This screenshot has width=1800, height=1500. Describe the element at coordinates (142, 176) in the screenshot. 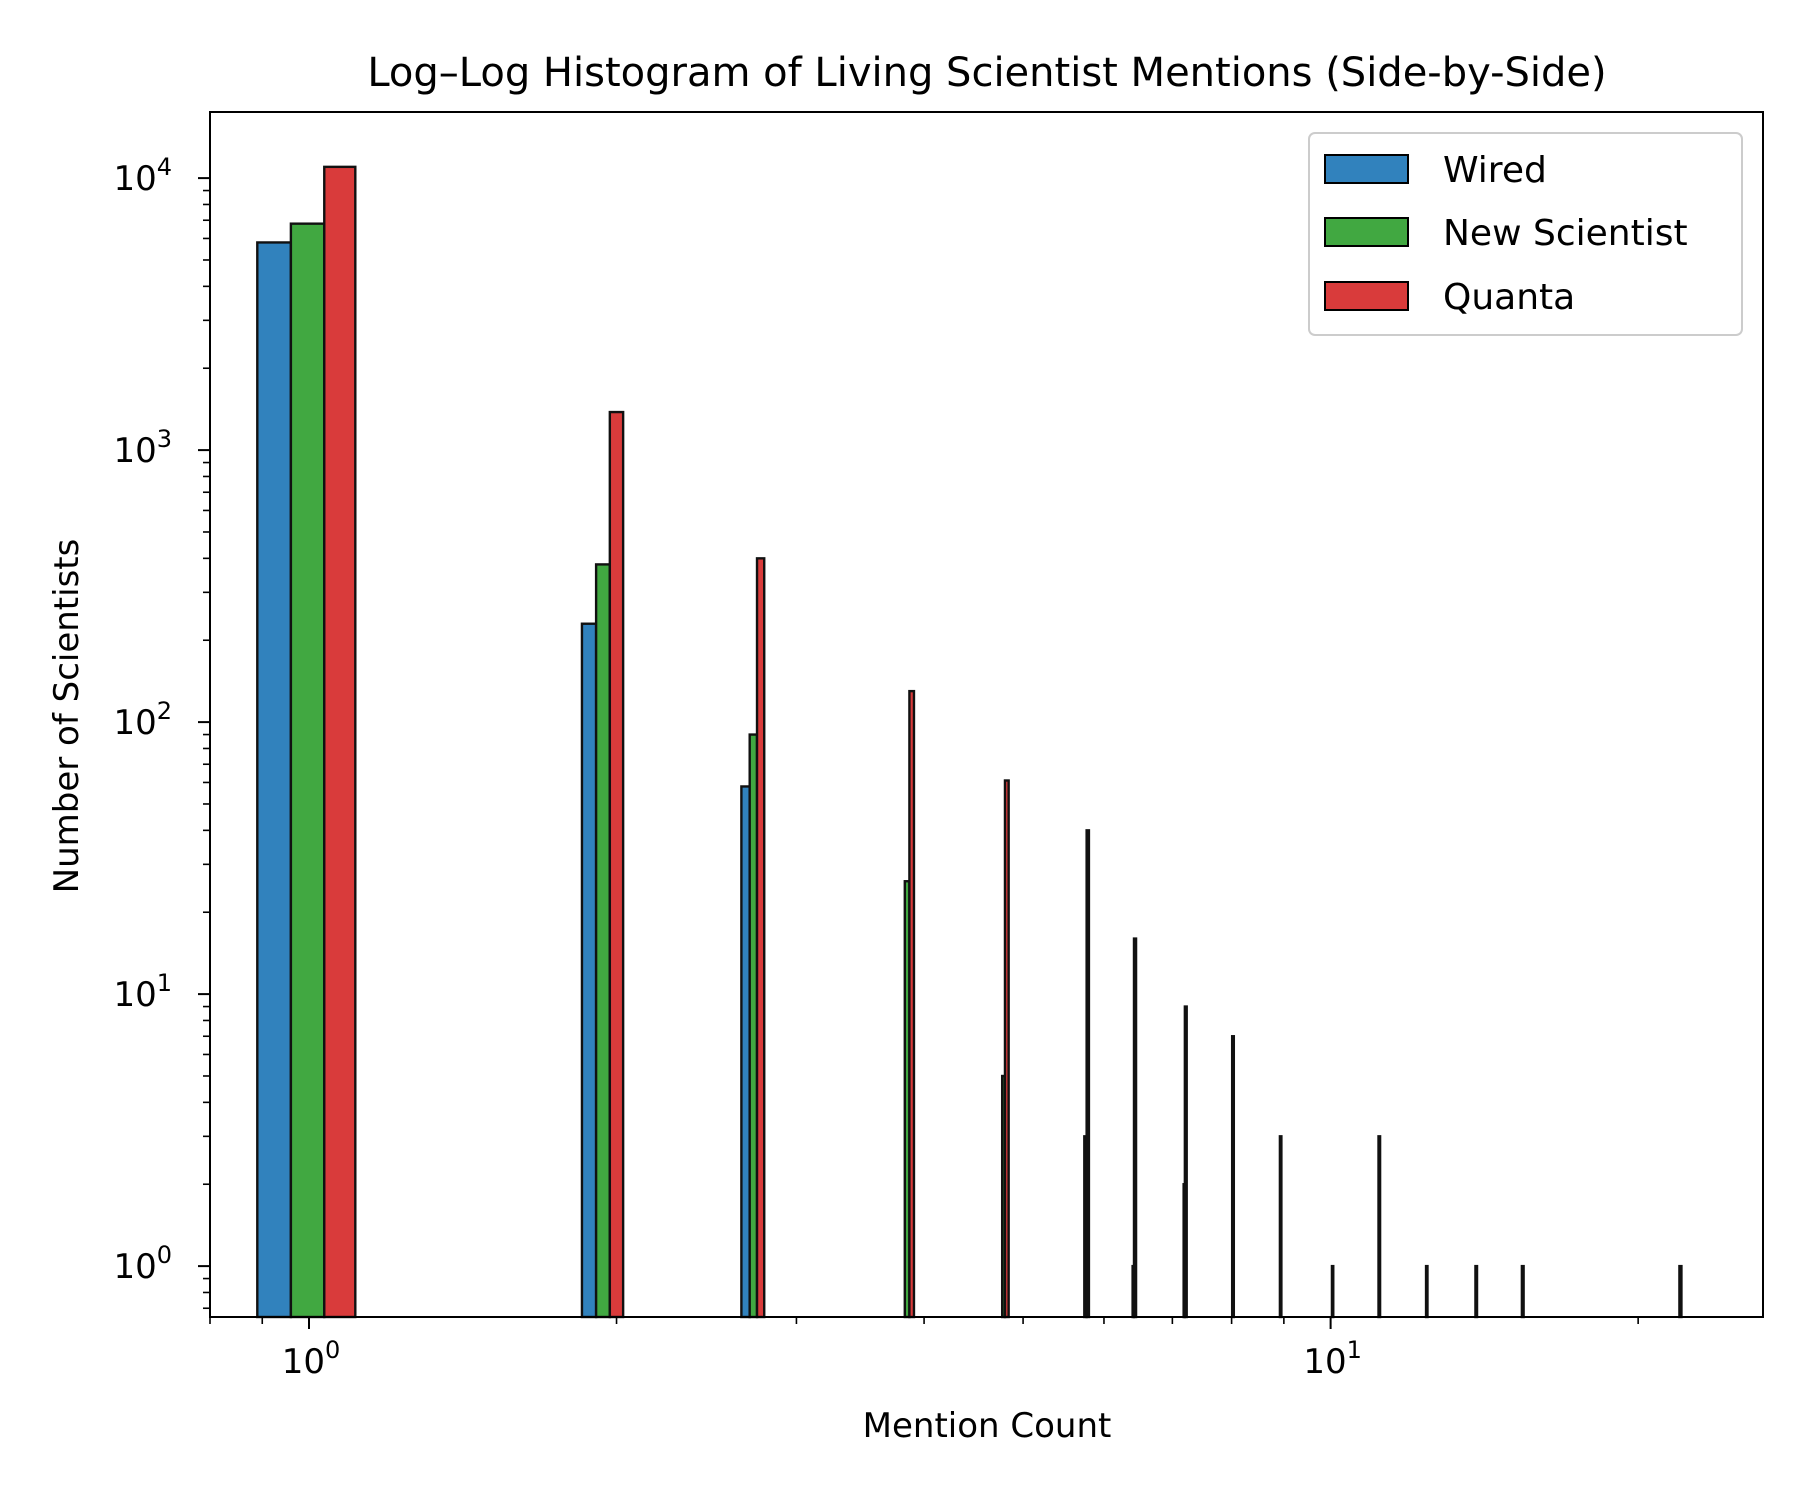

I see `y-tick-label: 10⁴` at that location.